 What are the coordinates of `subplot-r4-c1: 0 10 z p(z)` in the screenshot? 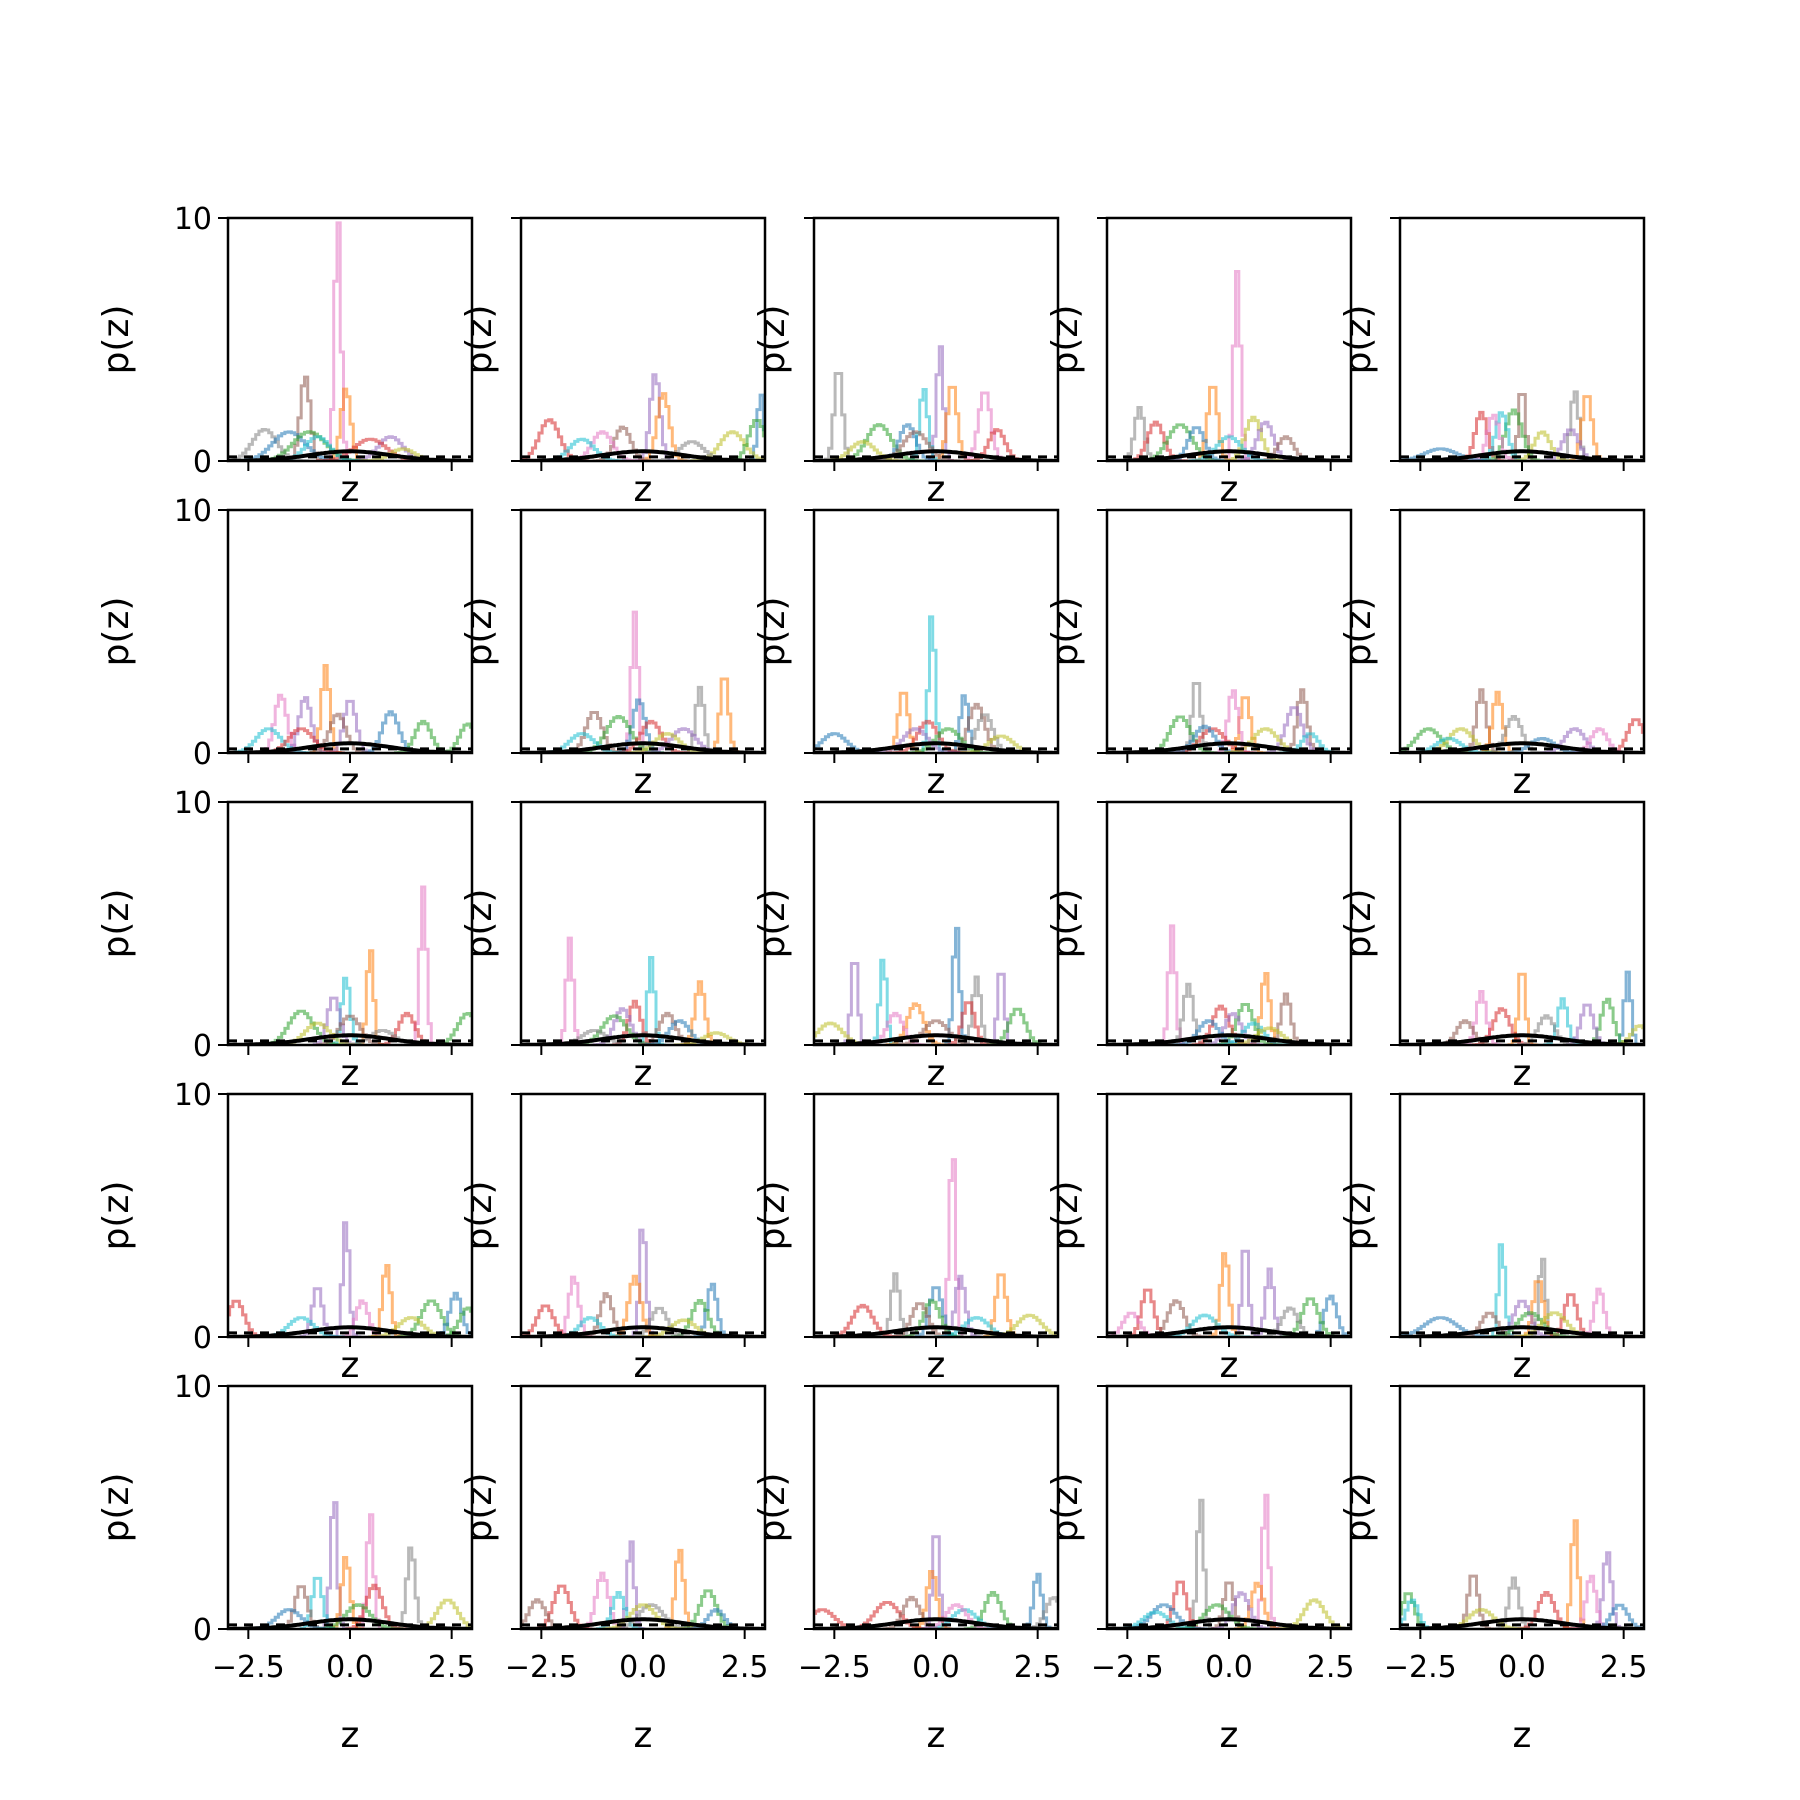 It's located at (285, 1232).